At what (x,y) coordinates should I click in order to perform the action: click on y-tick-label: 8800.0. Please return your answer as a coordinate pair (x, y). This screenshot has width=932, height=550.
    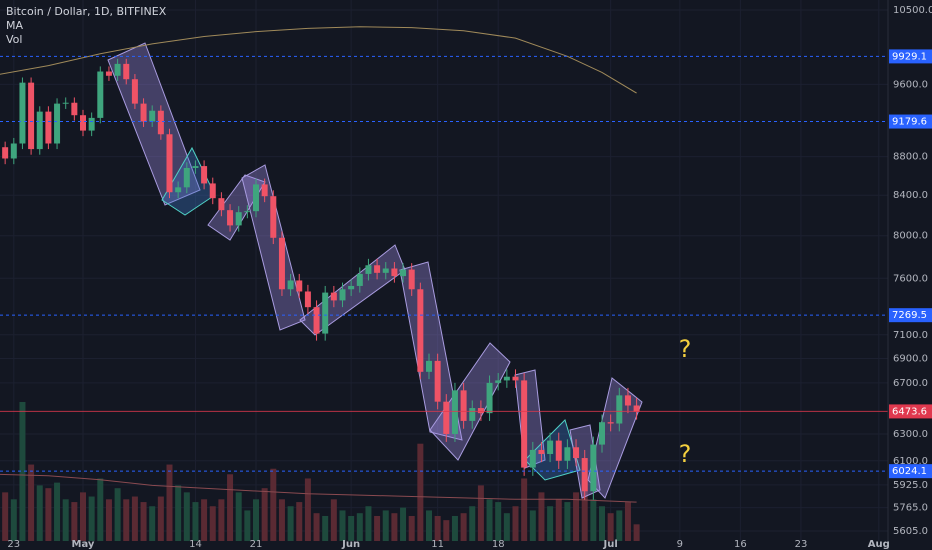
    Looking at the image, I should click on (910, 157).